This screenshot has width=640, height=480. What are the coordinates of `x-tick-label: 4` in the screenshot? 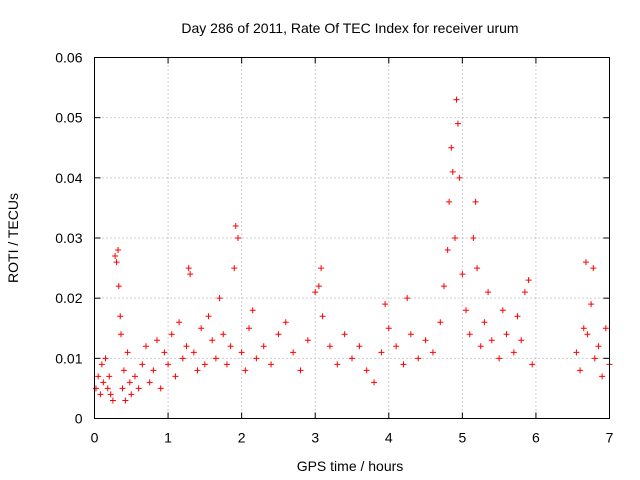 It's located at (389, 438).